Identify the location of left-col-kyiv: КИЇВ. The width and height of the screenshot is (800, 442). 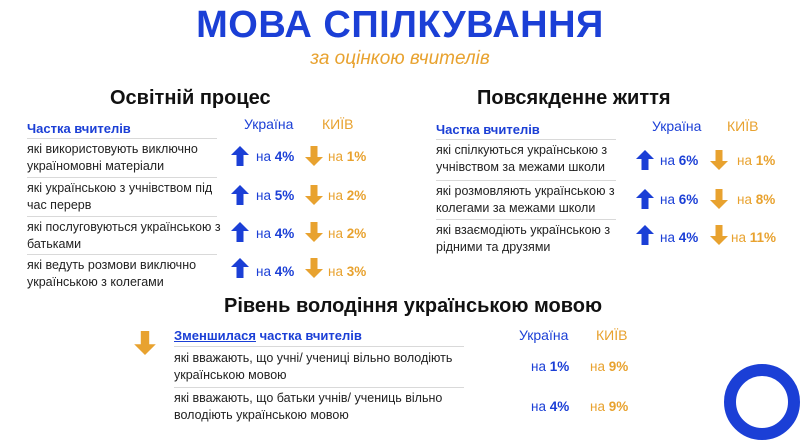
(338, 124).